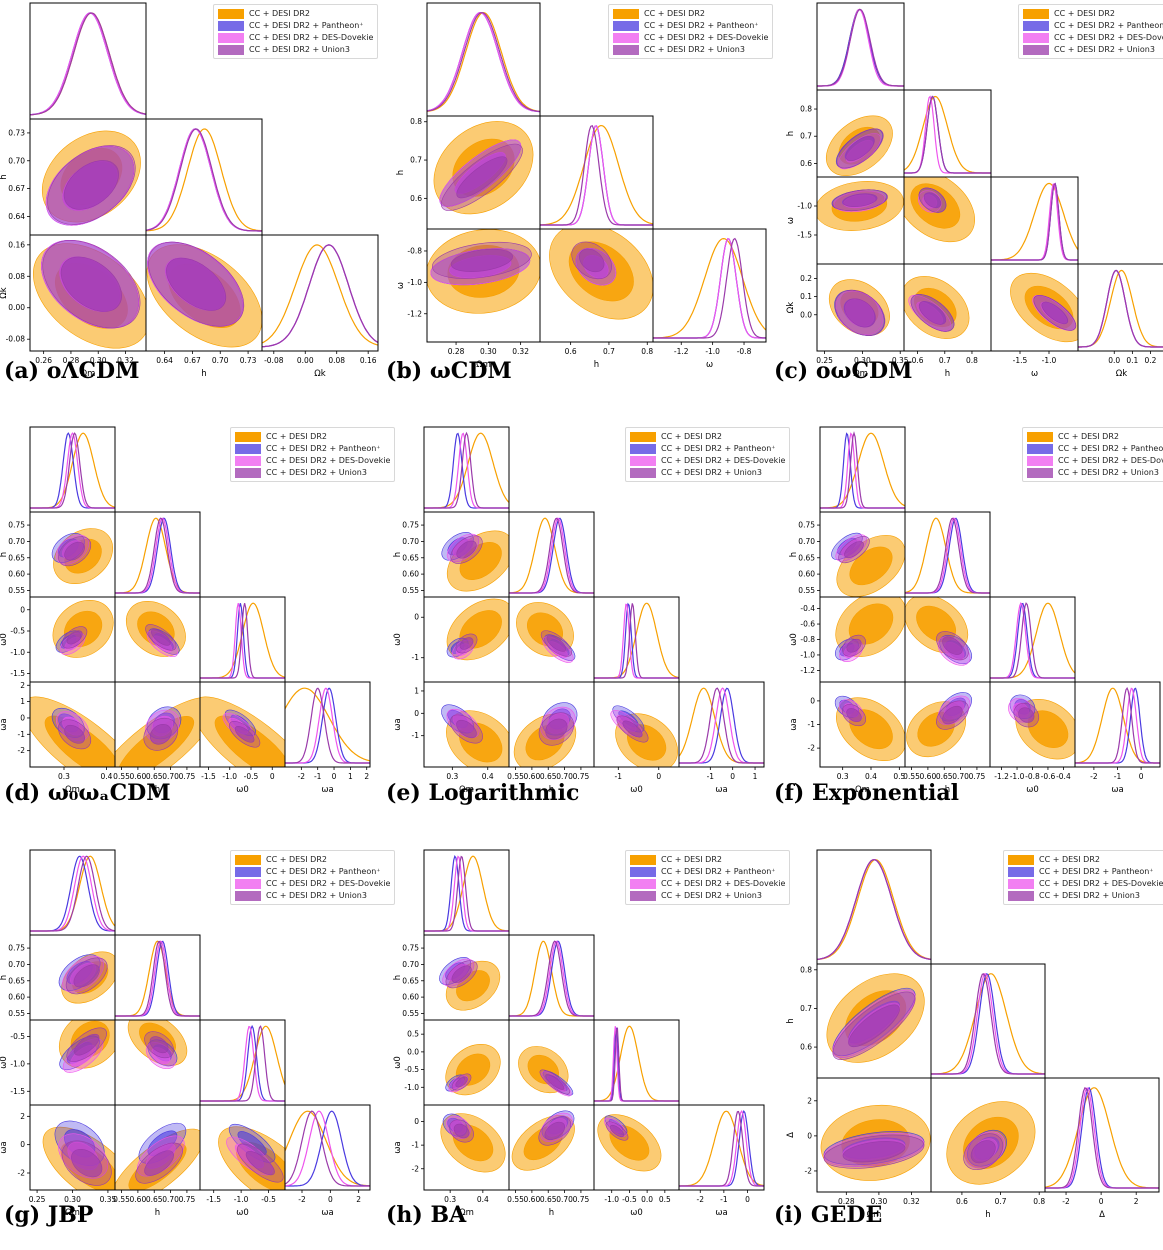 This screenshot has height=1250, width=1163. What do you see at coordinates (88, 64) in the screenshot?
I see `marginal-Ωm-union3` at bounding box center [88, 64].